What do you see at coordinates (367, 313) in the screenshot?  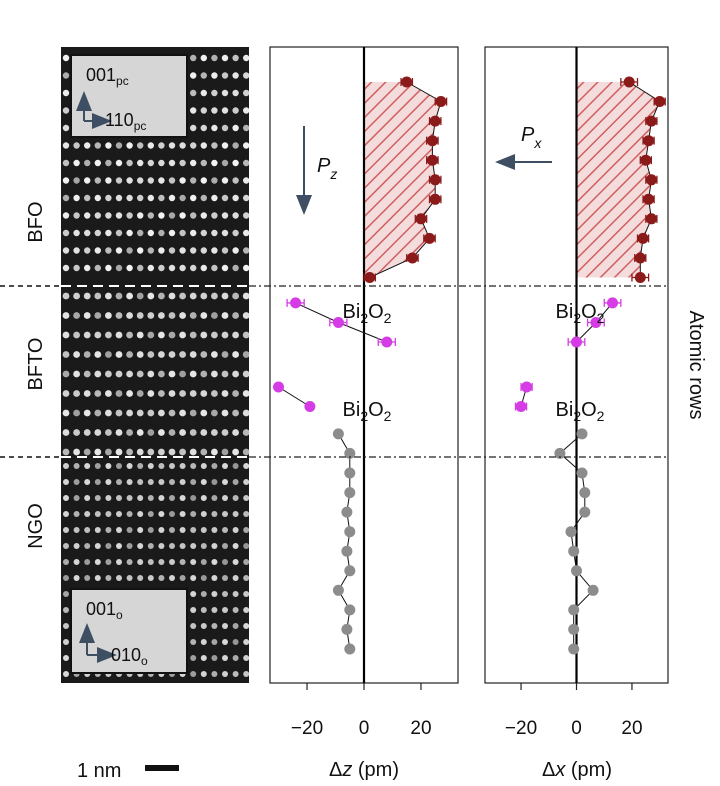 I see `bi2o2-label-upper: Bi2O2` at bounding box center [367, 313].